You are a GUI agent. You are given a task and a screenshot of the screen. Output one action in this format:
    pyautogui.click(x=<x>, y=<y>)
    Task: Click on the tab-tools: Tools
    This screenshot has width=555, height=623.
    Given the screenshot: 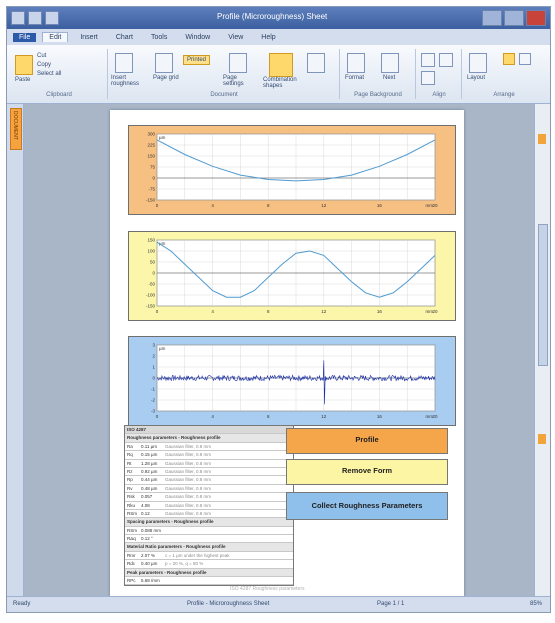 What is the action you would take?
    pyautogui.click(x=159, y=37)
    